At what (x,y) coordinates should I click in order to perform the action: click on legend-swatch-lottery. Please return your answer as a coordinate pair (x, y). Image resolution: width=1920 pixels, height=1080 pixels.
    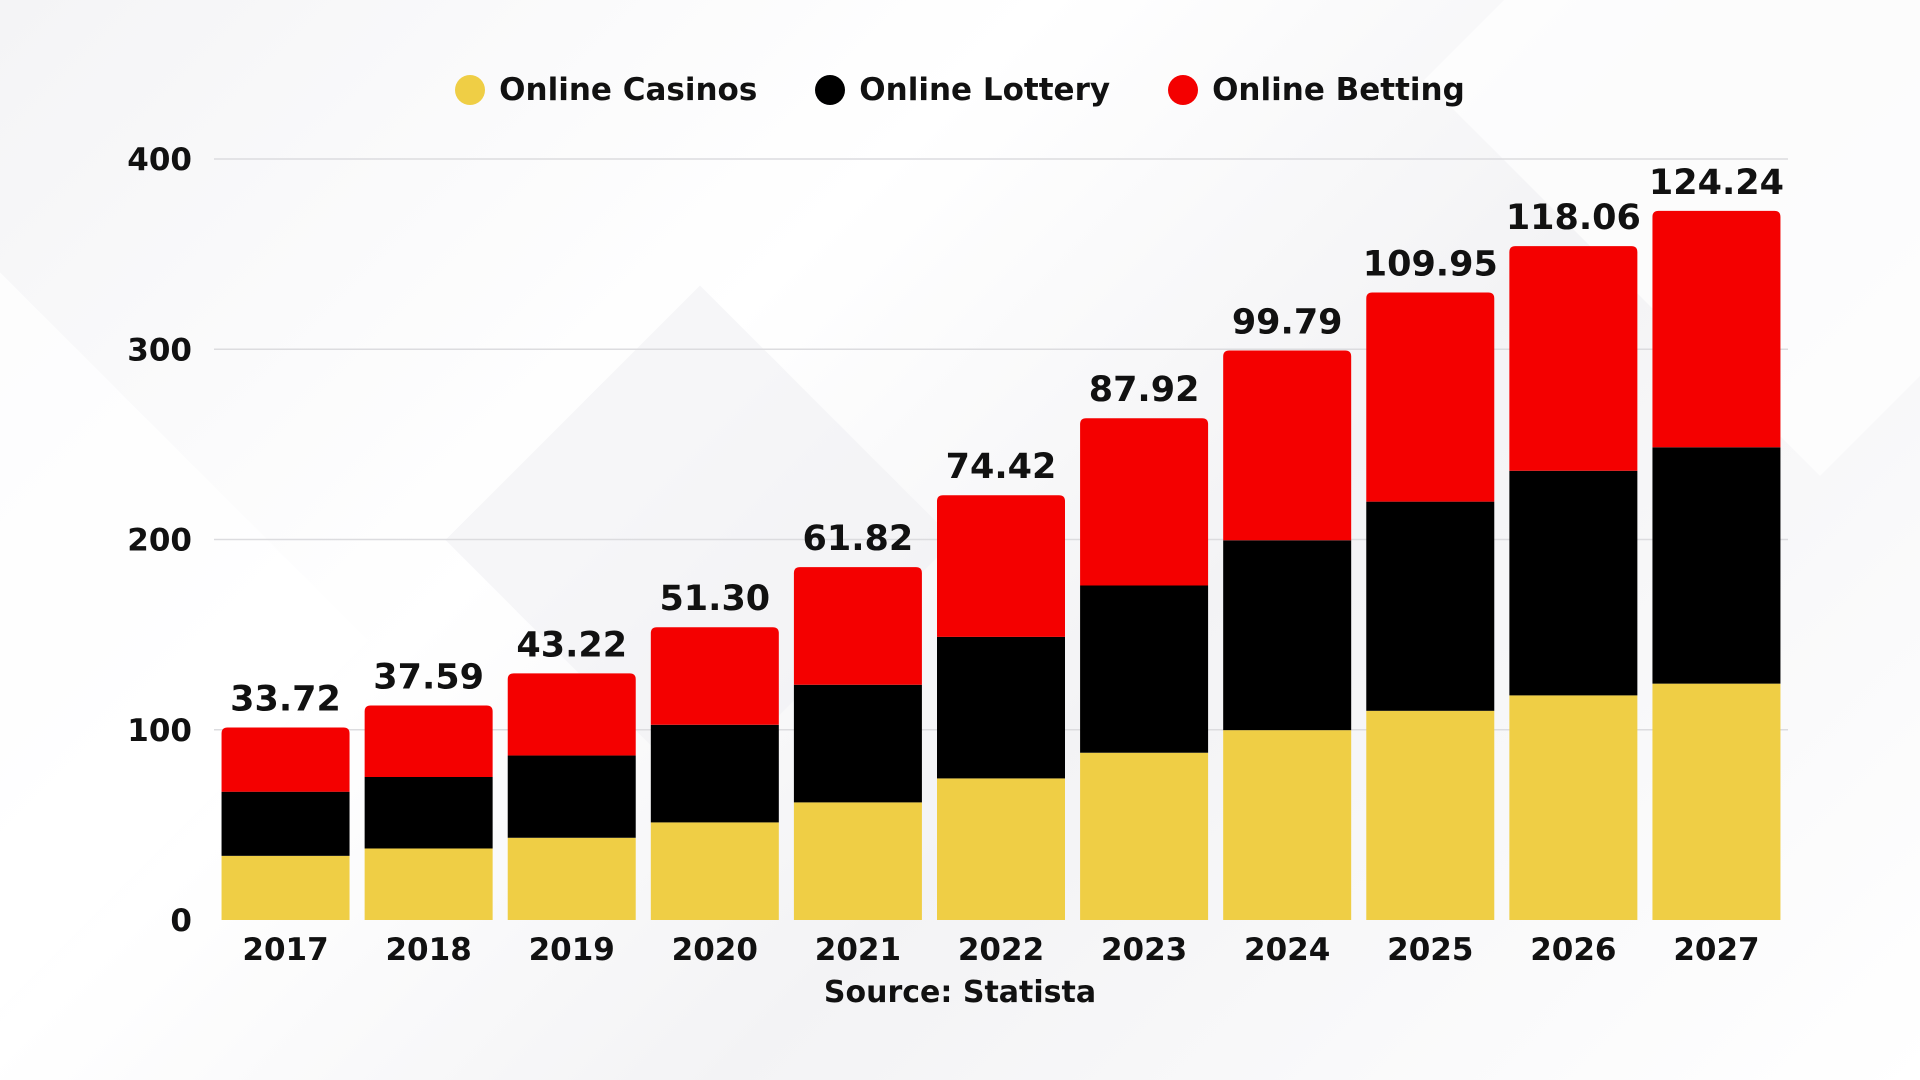
    Looking at the image, I should click on (830, 90).